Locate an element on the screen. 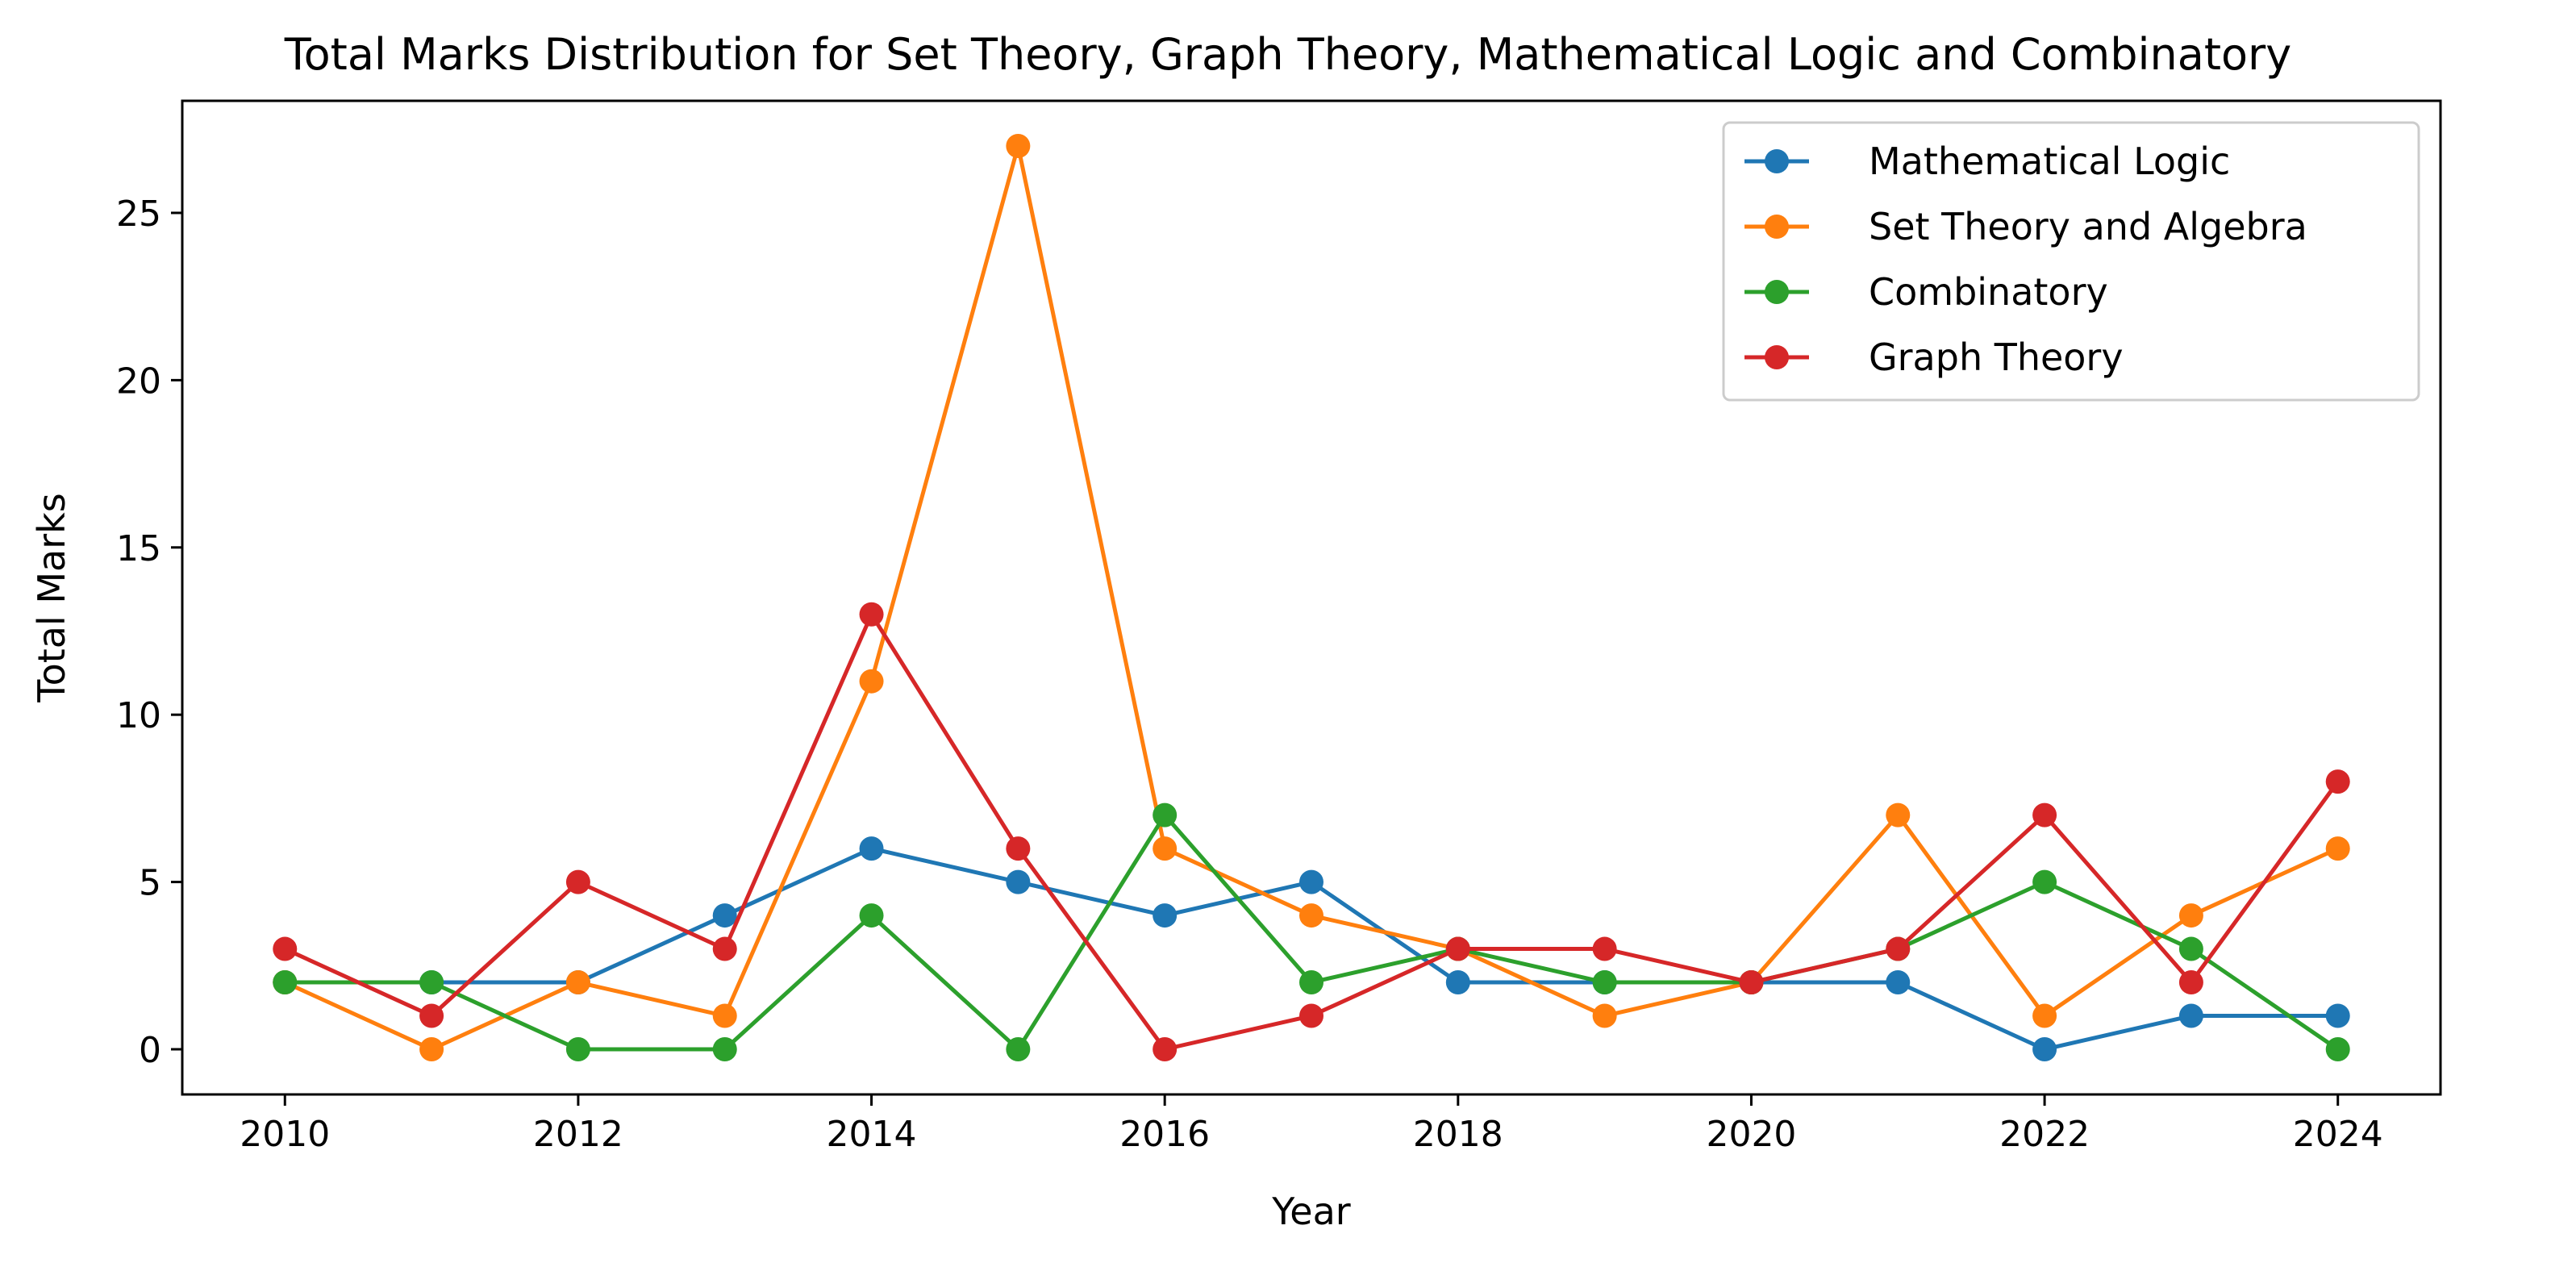 The image size is (2576, 1263). y-tick-label: 25 is located at coordinates (138, 214).